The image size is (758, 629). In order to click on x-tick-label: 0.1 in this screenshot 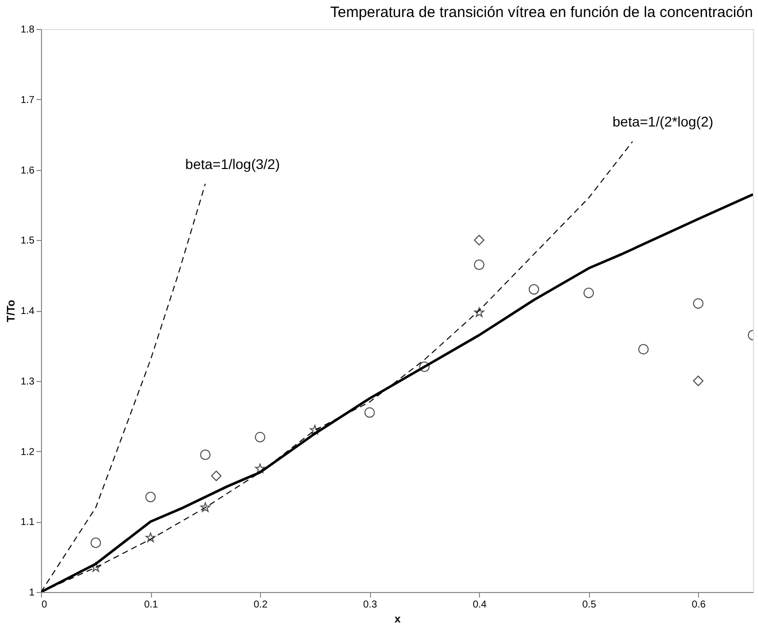, I will do `click(151, 605)`.